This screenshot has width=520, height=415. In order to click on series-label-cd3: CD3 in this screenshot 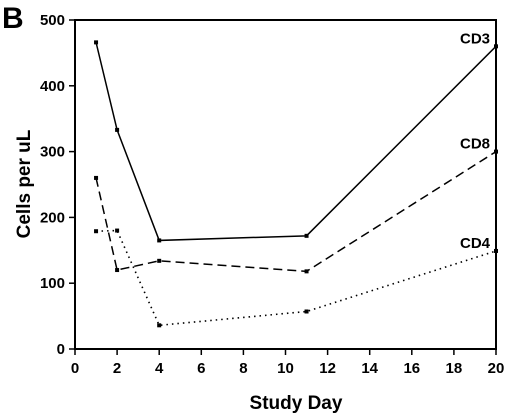, I will do `click(475, 38)`.